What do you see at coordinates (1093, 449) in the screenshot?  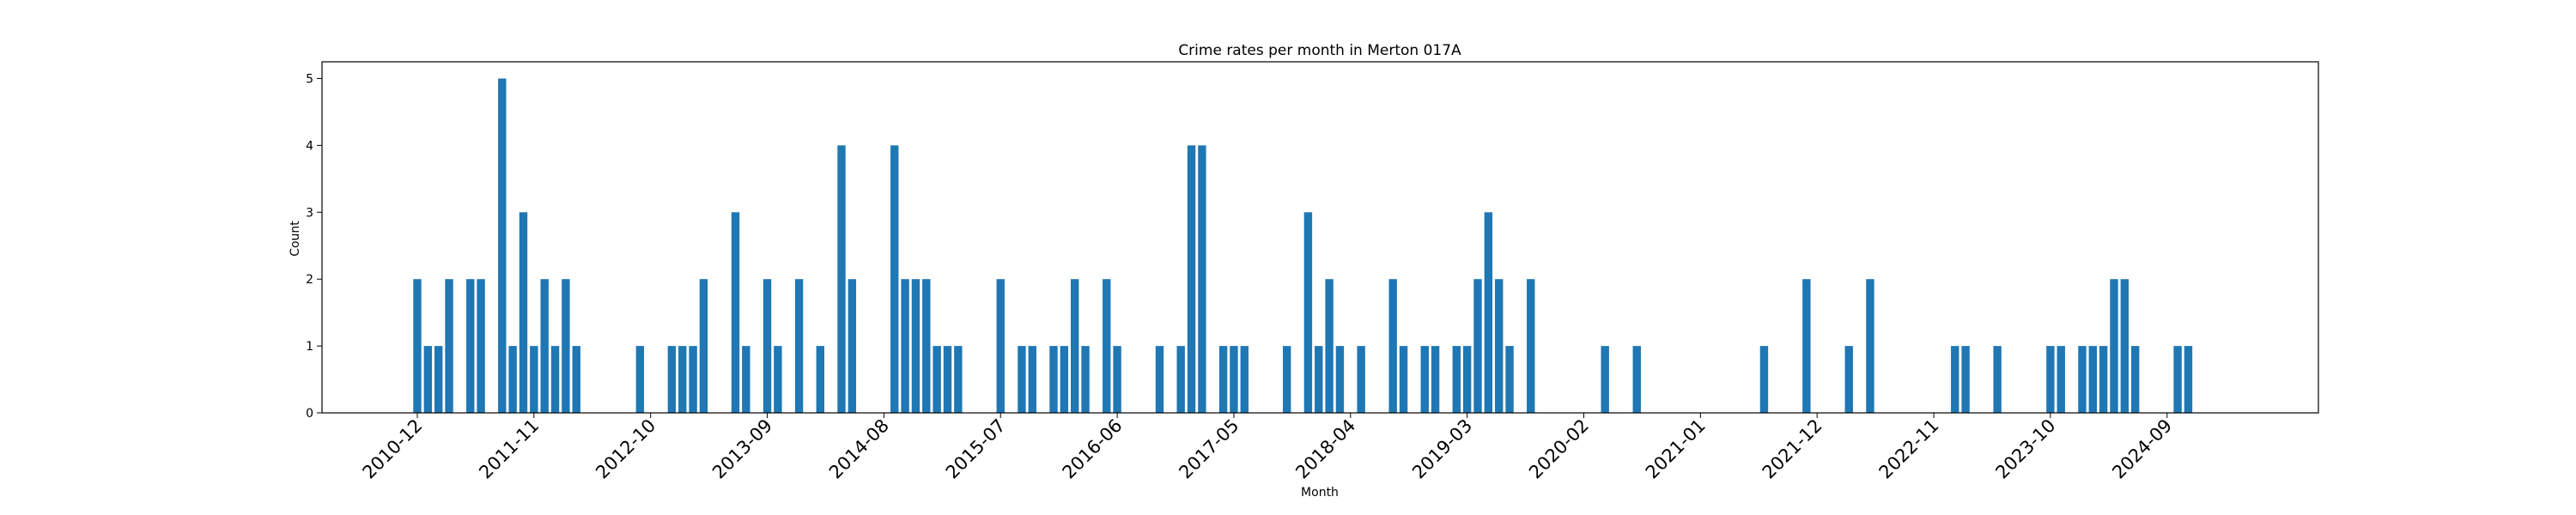 I see `x-tick-label: 2016-06` at bounding box center [1093, 449].